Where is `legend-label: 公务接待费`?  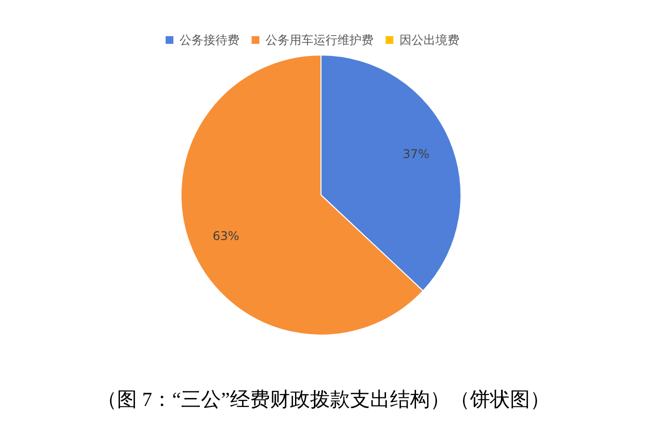
legend-label: 公务接待费 is located at coordinates (210, 40).